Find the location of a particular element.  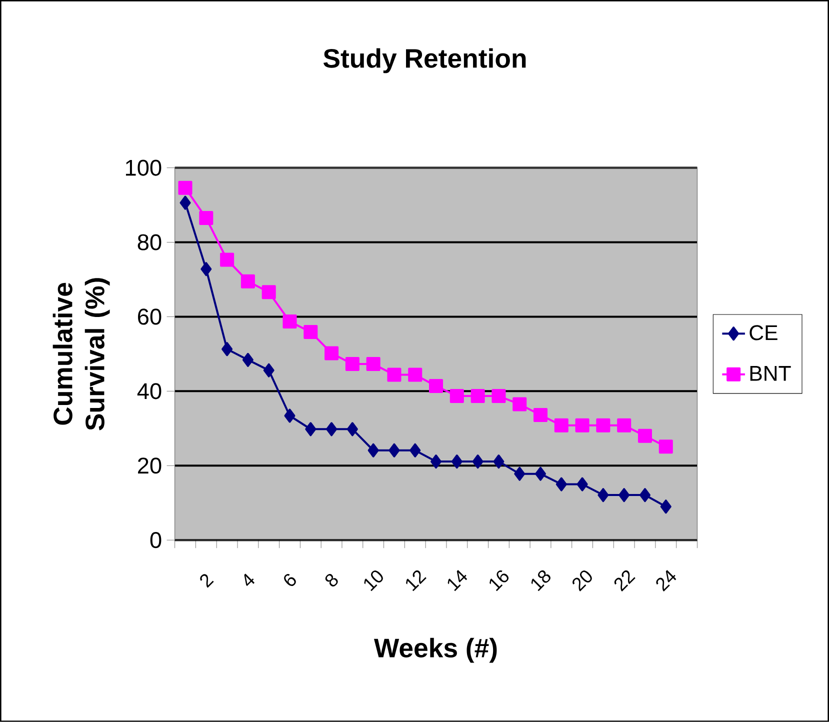

x-tick-label: 24 is located at coordinates (666, 581).